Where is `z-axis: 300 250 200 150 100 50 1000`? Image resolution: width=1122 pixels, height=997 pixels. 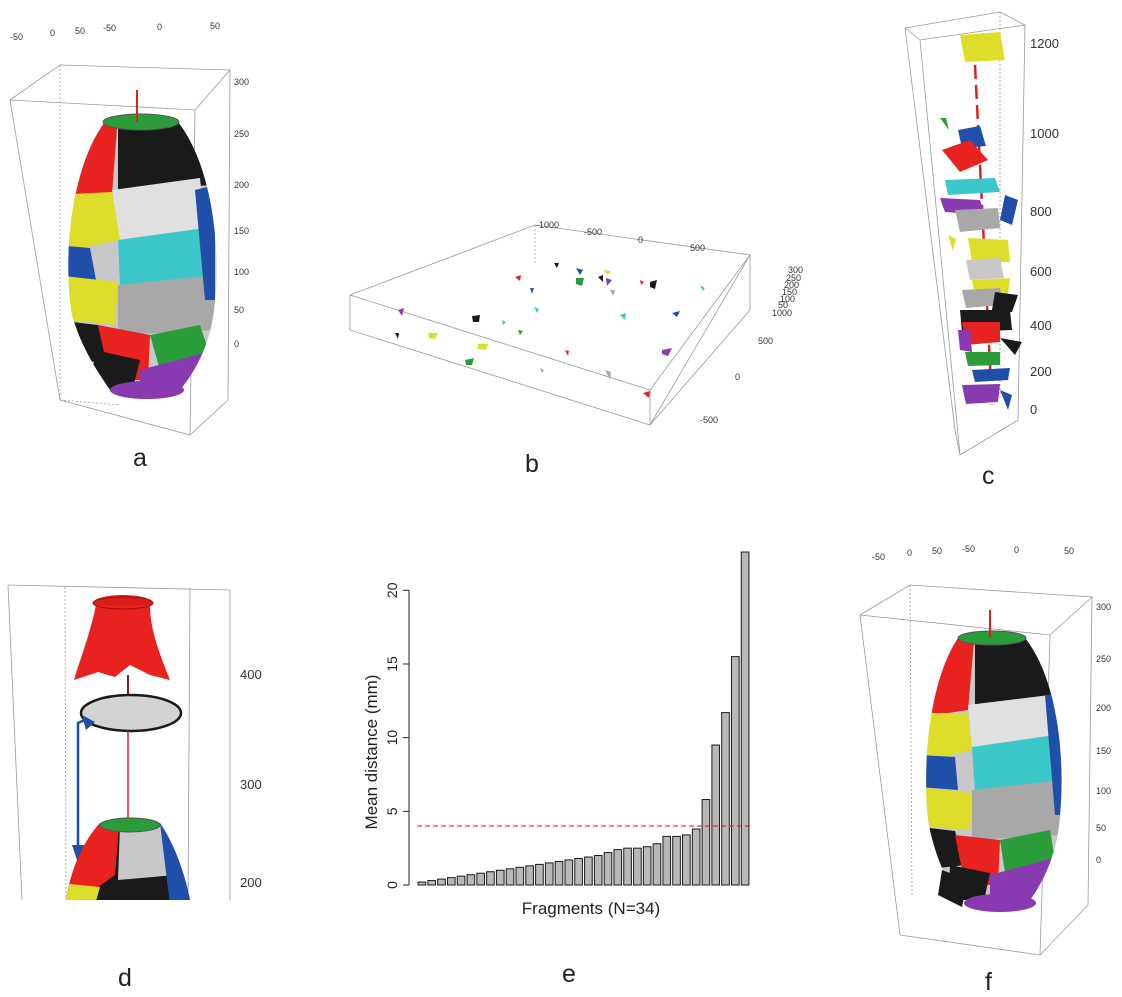 z-axis: 300 250 200 150 100 50 1000 is located at coordinates (787, 291).